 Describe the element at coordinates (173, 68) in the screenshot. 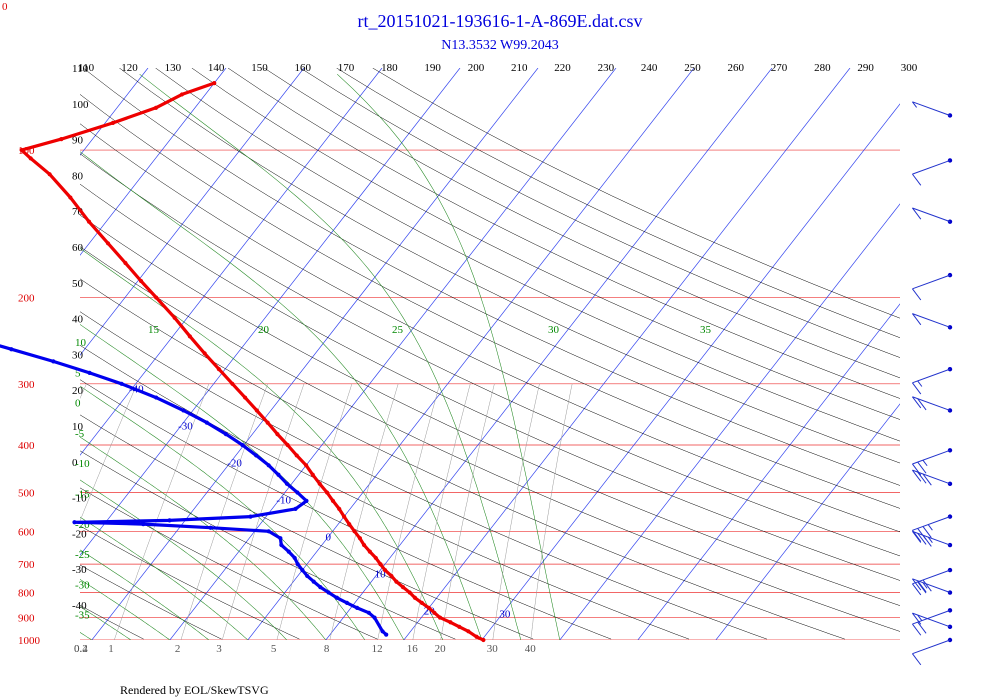

I see `top-axis-label: 130` at that location.